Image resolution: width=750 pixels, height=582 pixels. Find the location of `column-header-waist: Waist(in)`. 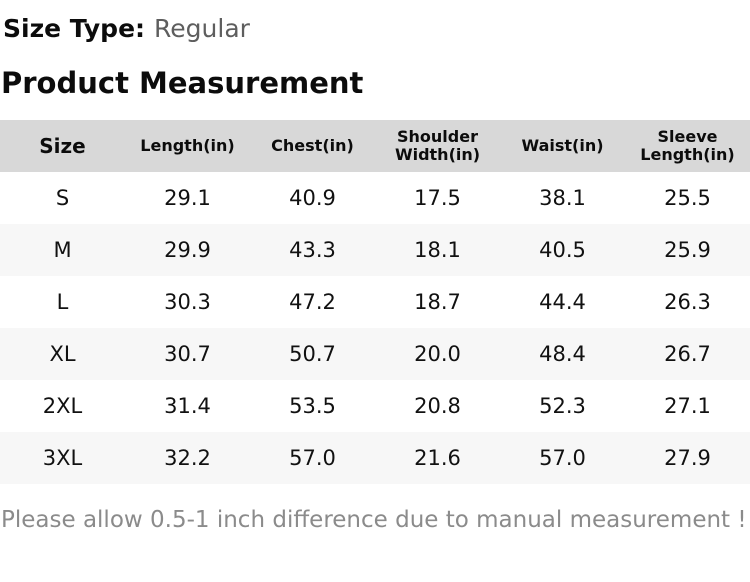

column-header-waist: Waist(in) is located at coordinates (562, 146).